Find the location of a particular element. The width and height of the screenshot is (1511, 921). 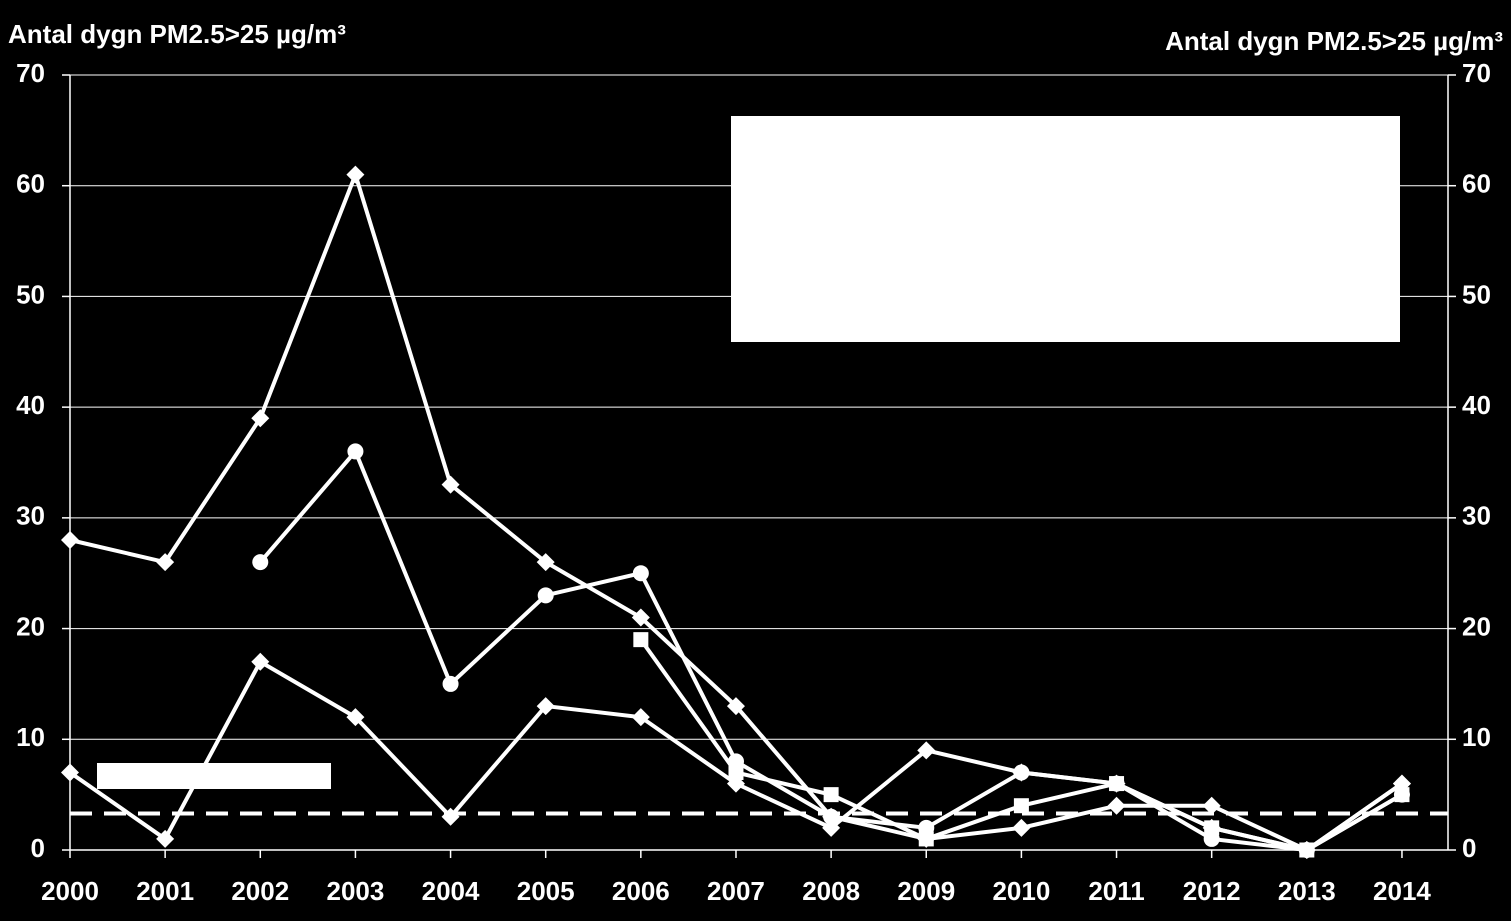

y2-tick-label: 70 is located at coordinates (1476, 73).